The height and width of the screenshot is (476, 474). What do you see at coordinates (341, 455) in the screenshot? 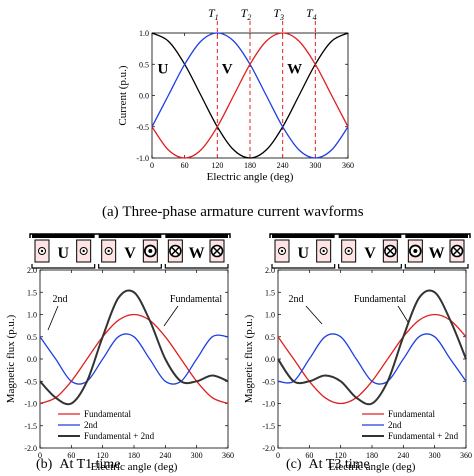
I see `x-tick-label-c: 120` at bounding box center [341, 455].